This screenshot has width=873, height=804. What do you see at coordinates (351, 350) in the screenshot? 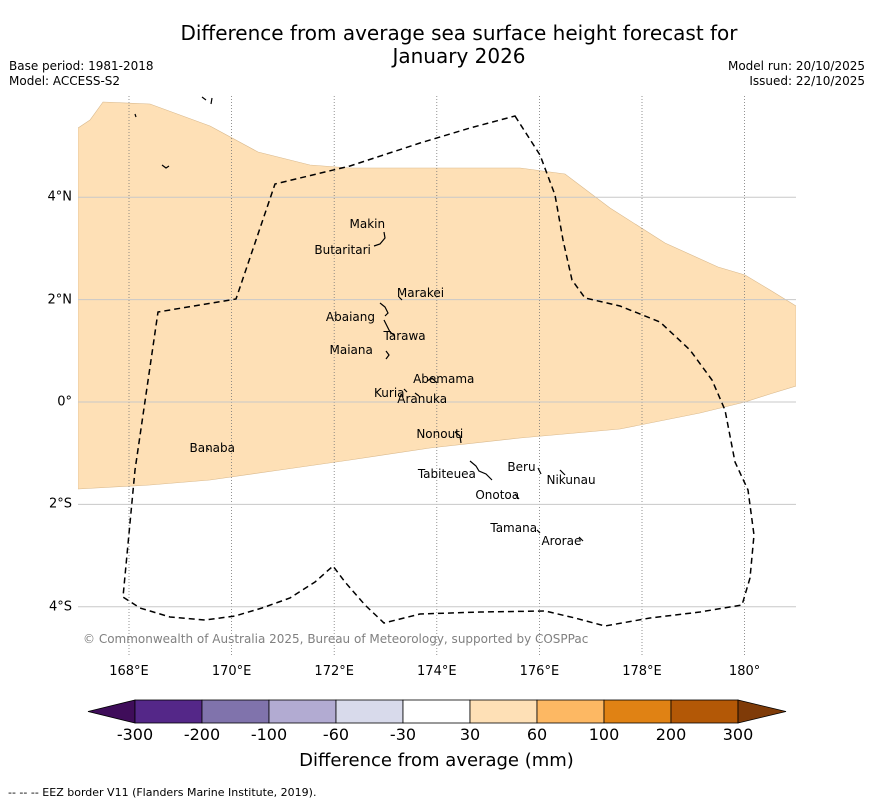
I see `place-label: Maiana` at bounding box center [351, 350].